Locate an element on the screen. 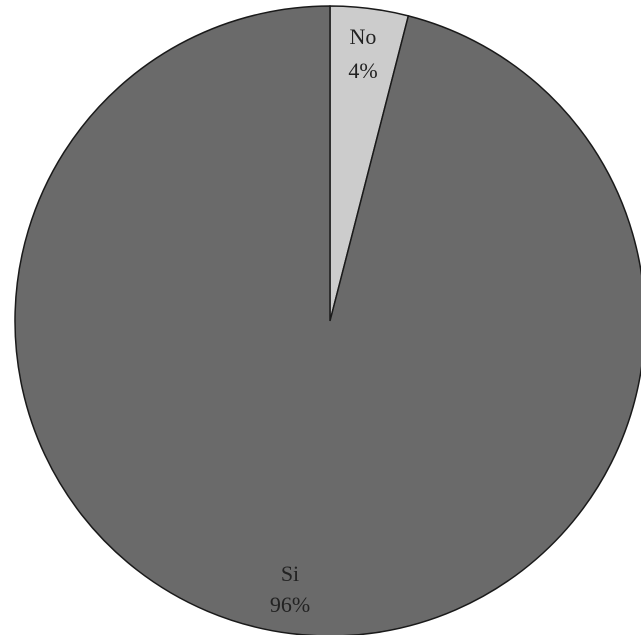 The height and width of the screenshot is (635, 641). slice-value-label-si: 96% is located at coordinates (290, 604).